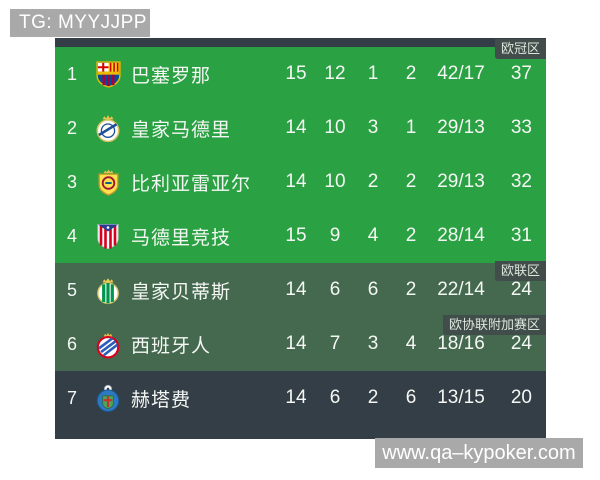 This screenshot has height=480, width=600. What do you see at coordinates (71, 181) in the screenshot?
I see `rank: 3` at bounding box center [71, 181].